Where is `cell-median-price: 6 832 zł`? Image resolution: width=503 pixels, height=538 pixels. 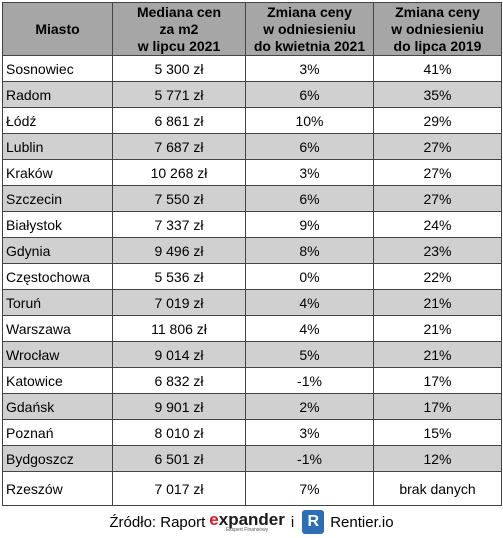
cell-median-price: 6 832 zł is located at coordinates (179, 380).